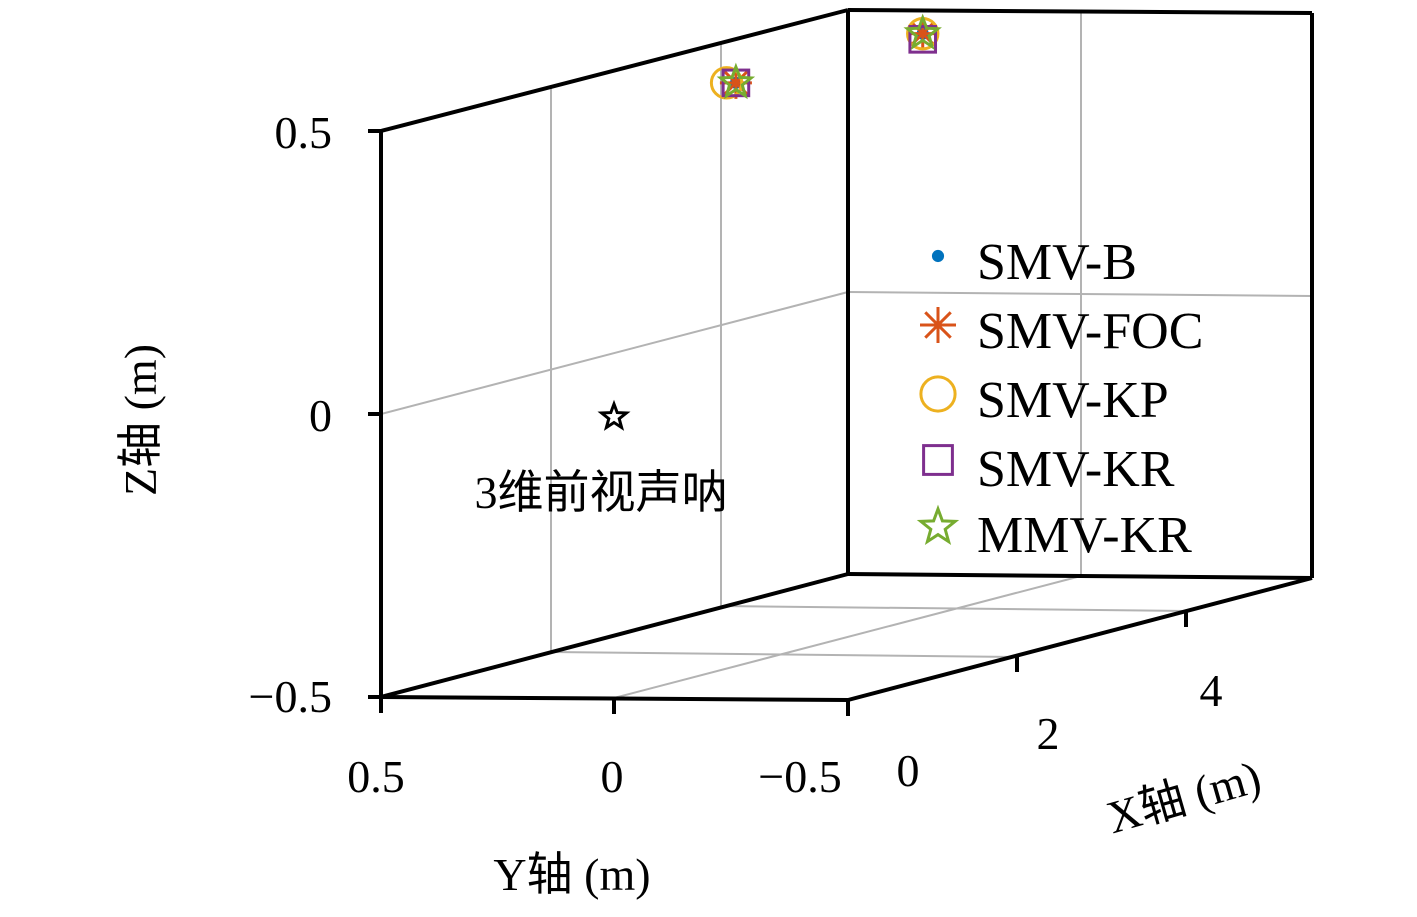  I want to click on legend-marker-asterisk-icon, so click(938, 325).